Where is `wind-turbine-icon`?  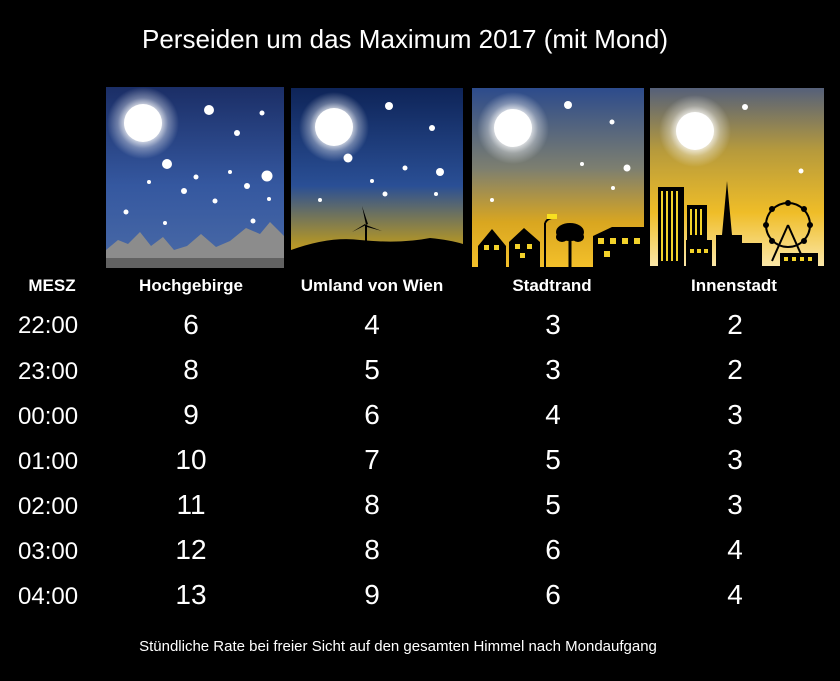 wind-turbine-icon is located at coordinates (367, 224).